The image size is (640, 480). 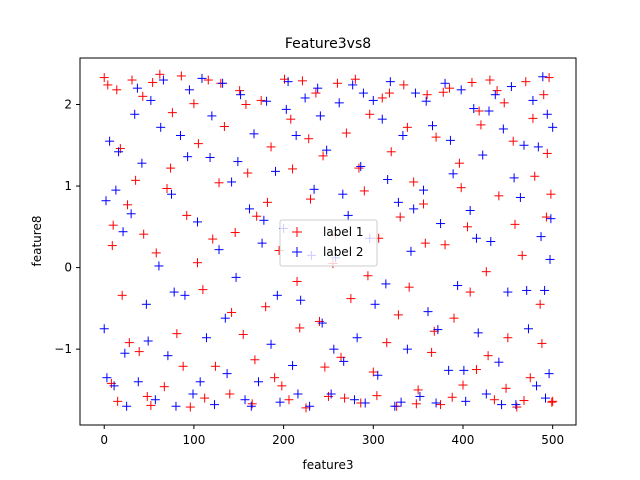 What do you see at coordinates (193, 440) in the screenshot?
I see `x-tick-label: 100` at bounding box center [193, 440].